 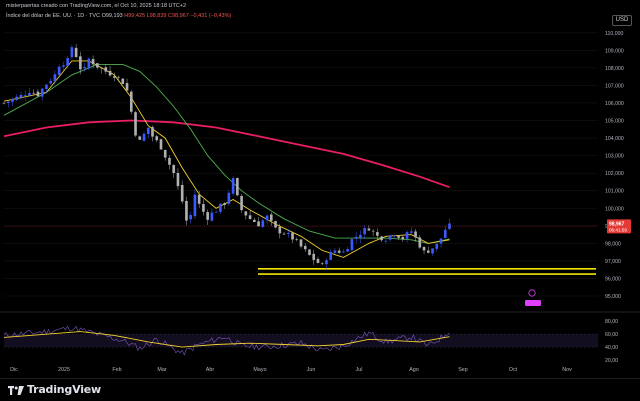 I want to click on price-badge-value: 98,967, so click(x=617, y=224).